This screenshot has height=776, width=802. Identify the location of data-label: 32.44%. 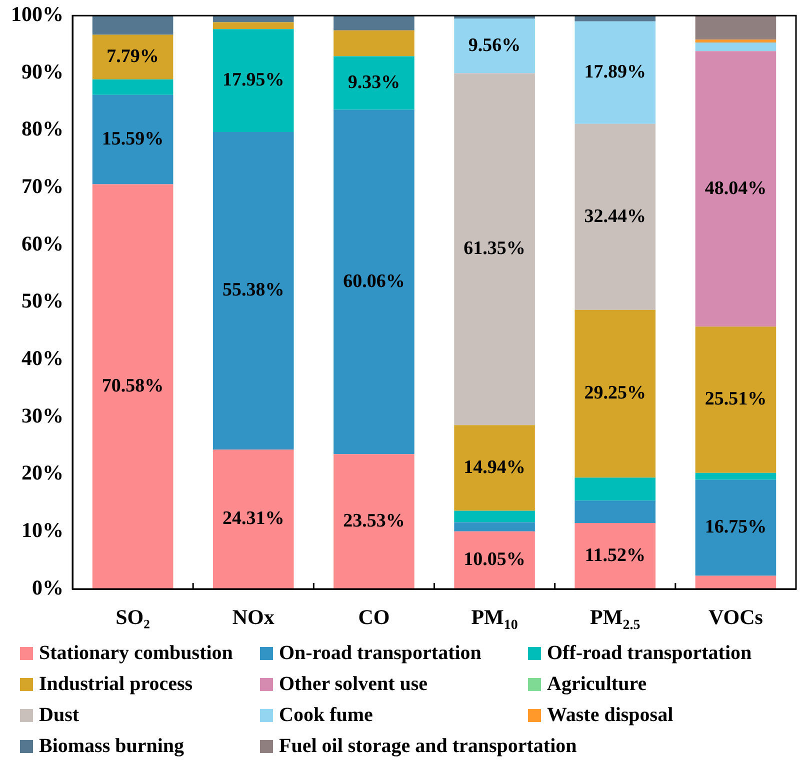
(615, 216).